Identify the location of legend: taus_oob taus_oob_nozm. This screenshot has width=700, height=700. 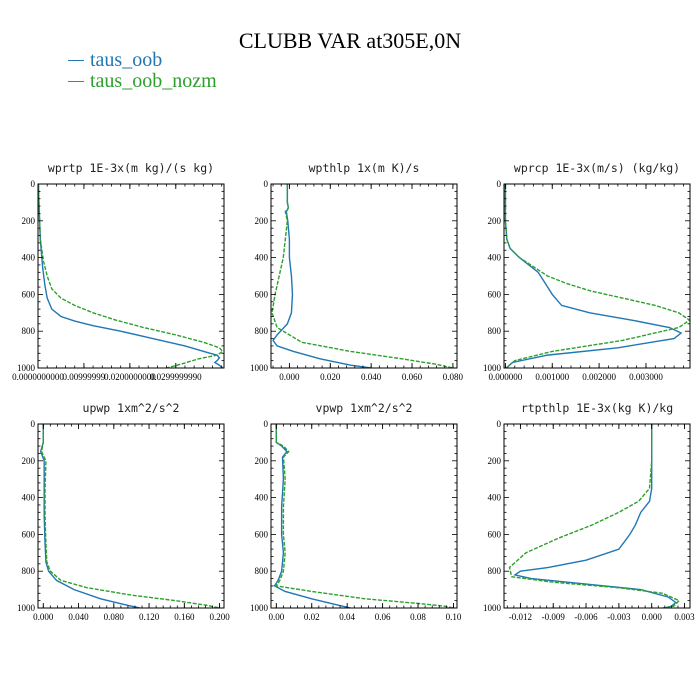
(142, 70).